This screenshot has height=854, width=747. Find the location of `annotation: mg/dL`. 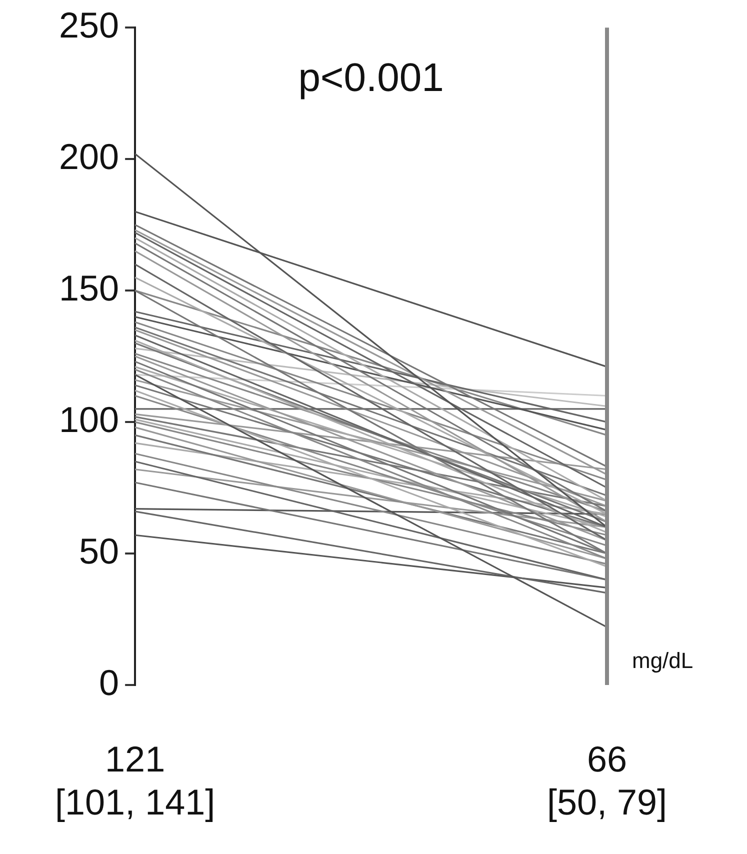

annotation: mg/dL is located at coordinates (663, 661).